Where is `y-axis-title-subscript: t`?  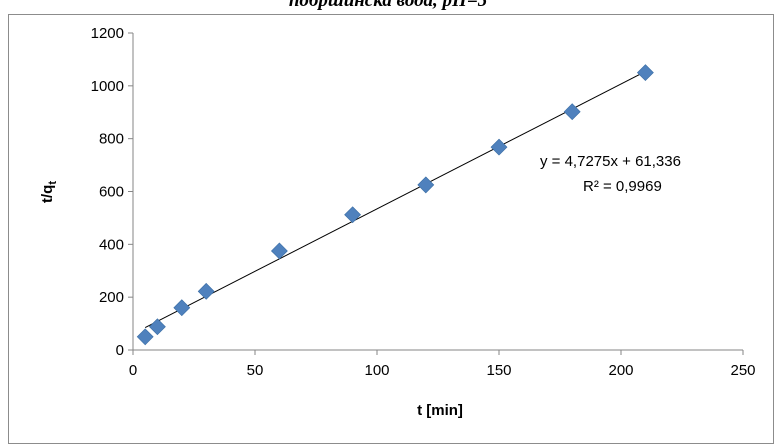
y-axis-title-subscript: t is located at coordinates (53, 183).